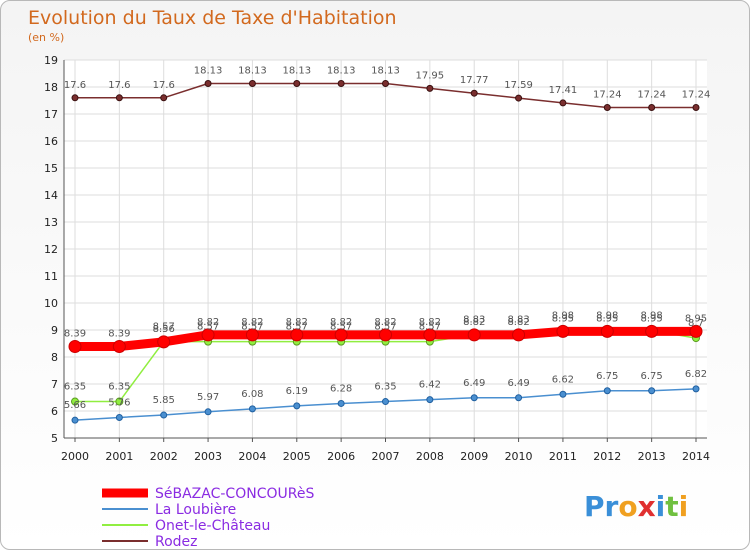 The width and height of the screenshot is (750, 550). I want to click on data-label: 8.83, so click(518, 320).